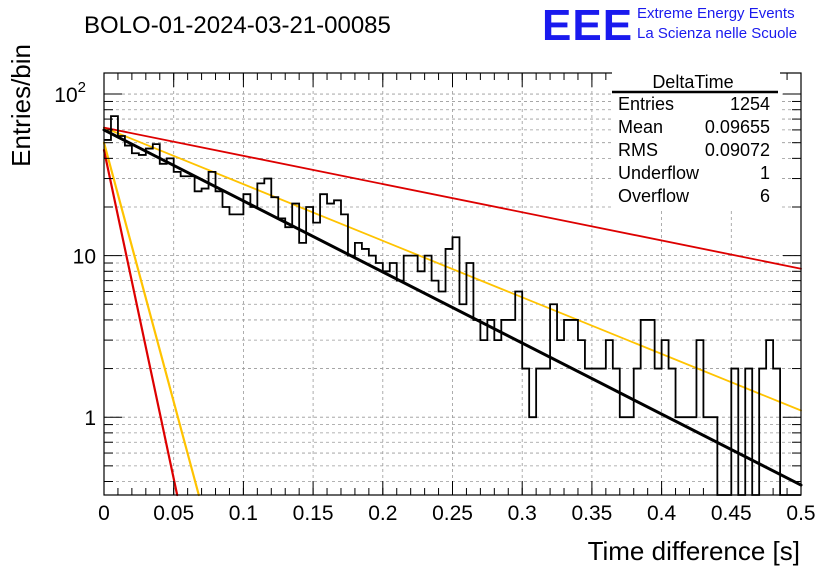  I want to click on stats-value-mean: 0.09655, so click(737, 127).